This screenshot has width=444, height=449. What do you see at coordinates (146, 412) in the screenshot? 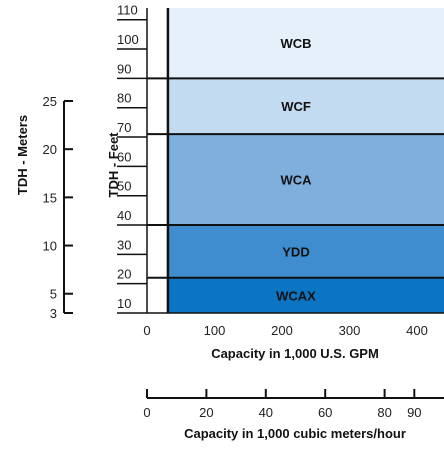
I see `x-secondary-tick-label: 0` at bounding box center [146, 412].